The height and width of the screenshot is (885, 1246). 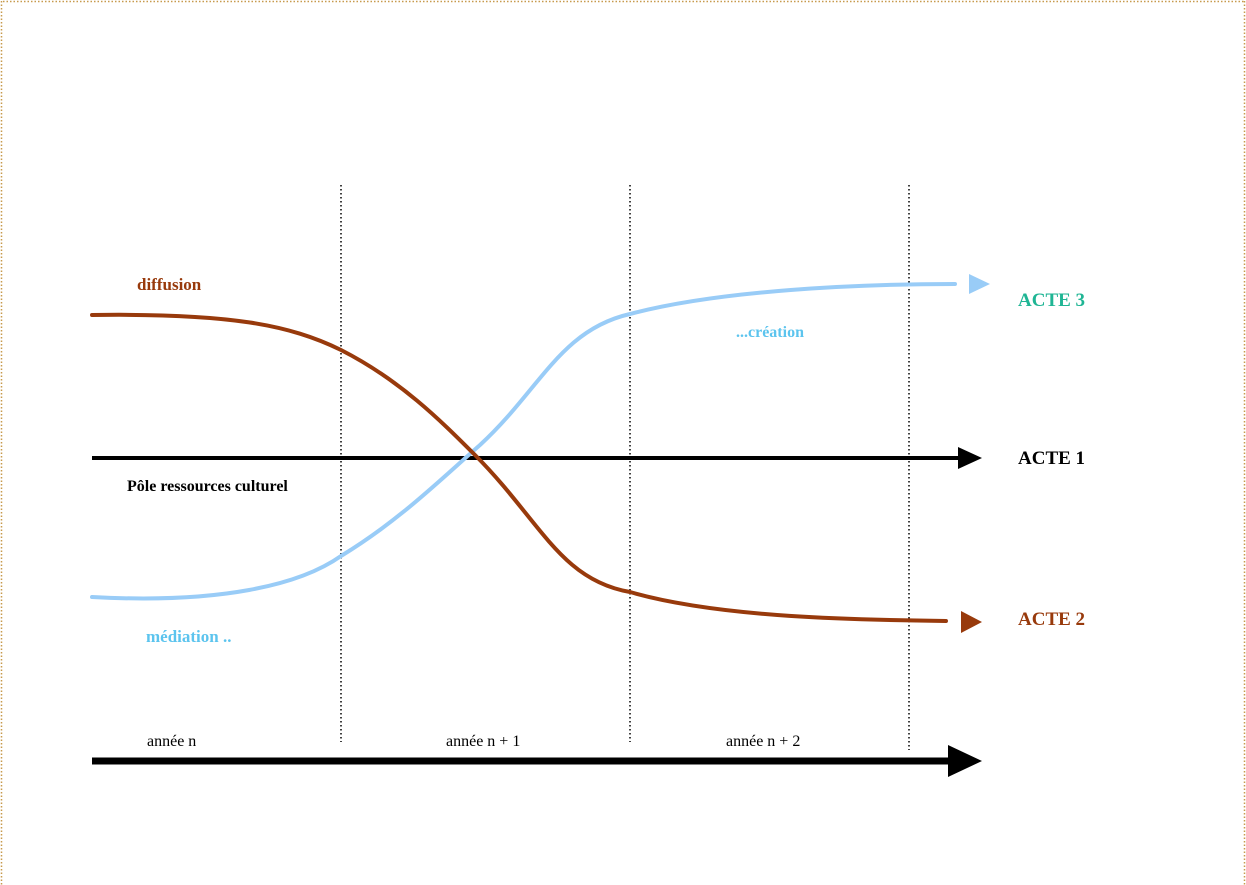 I want to click on acte2-arrowhead, so click(x=971, y=622).